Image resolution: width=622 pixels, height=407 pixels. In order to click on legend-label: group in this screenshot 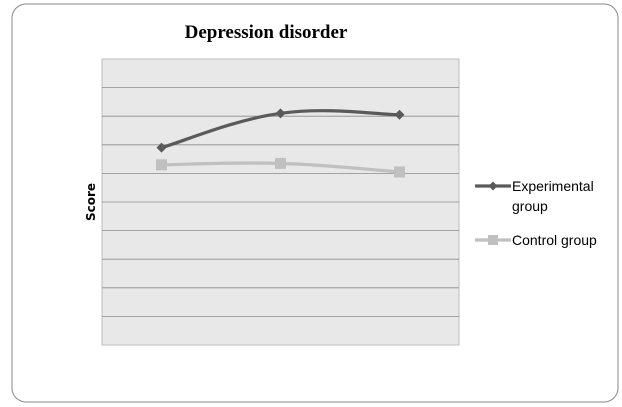, I will do `click(530, 206)`.